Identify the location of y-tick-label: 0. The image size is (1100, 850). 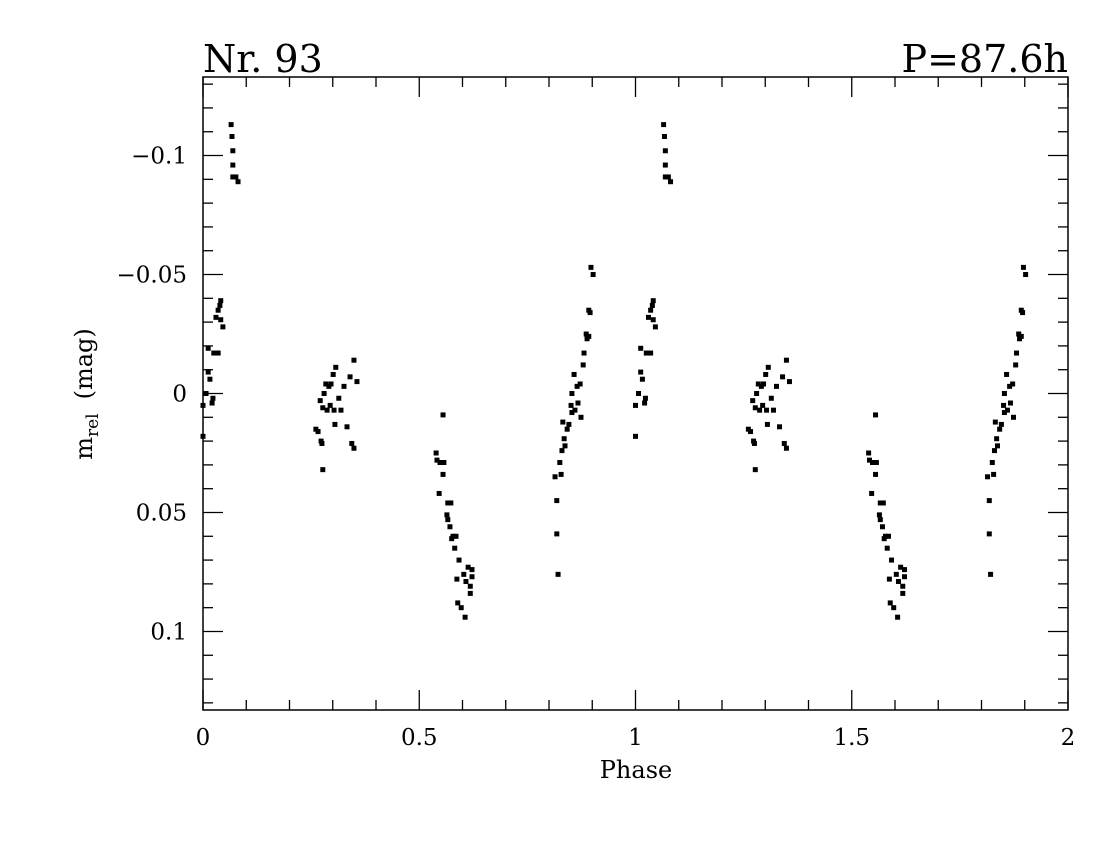
(179, 395).